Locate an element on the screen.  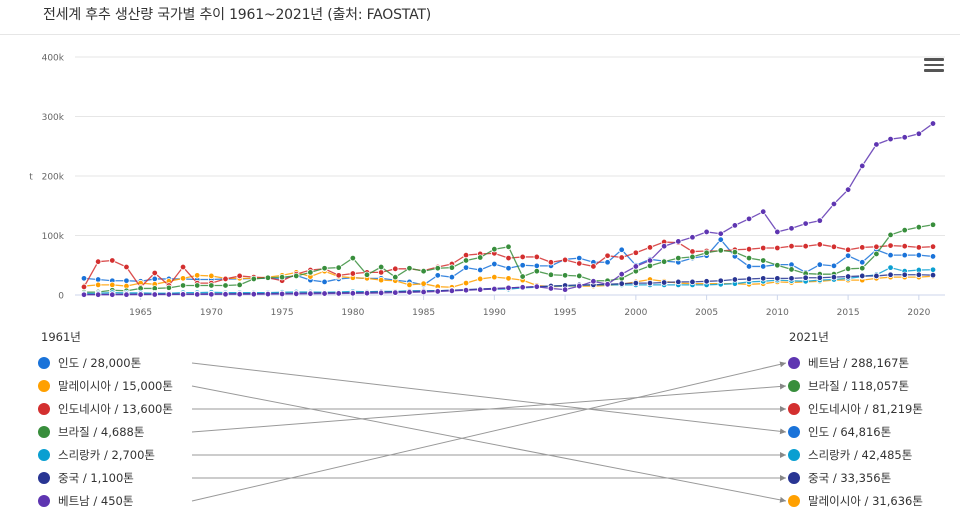
legend-label: 스리랑카 / 42,485톤 is located at coordinates (860, 455).